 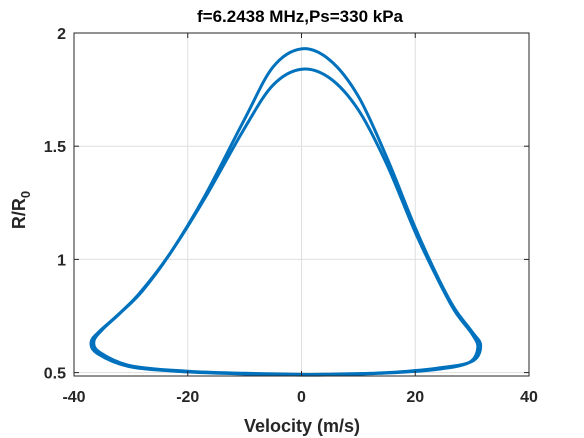 I want to click on y-axis-title: R/R0, so click(x=21, y=210).